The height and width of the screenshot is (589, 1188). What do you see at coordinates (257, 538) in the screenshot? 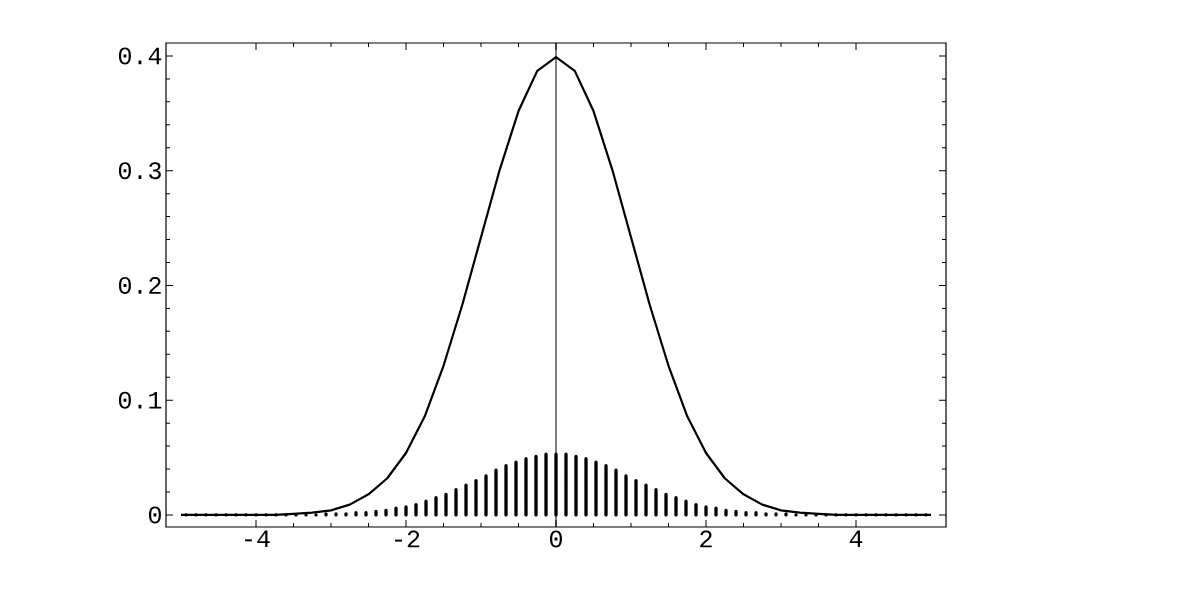
I see `x-tick-label: -4` at bounding box center [257, 538].